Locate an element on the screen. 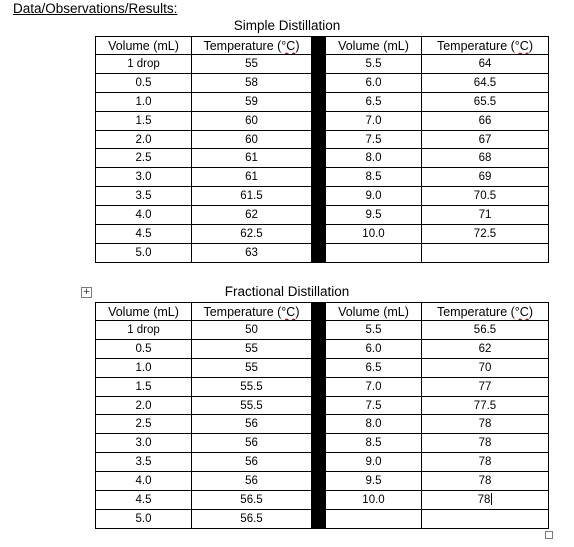 This screenshot has height=547, width=574. temperature-cell: 63 is located at coordinates (251, 252).